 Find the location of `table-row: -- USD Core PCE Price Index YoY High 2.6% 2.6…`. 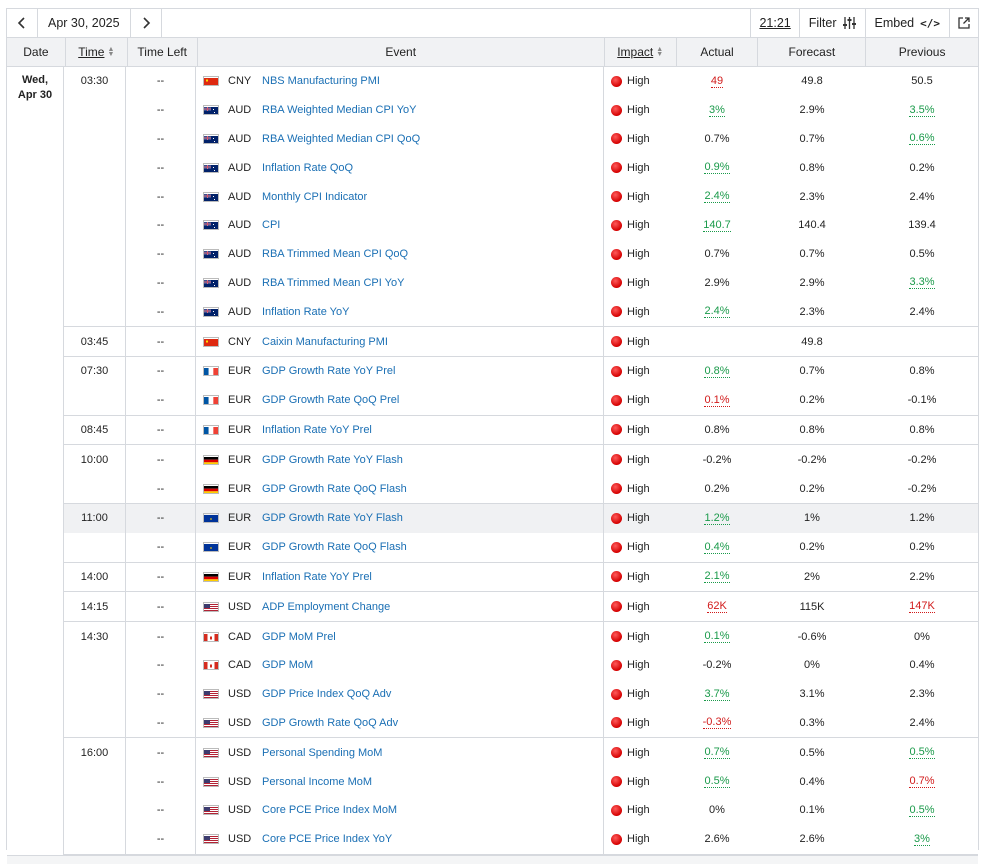

table-row: -- USD Core PCE Price Index YoY High 2.6% 2.6… is located at coordinates (521, 839).